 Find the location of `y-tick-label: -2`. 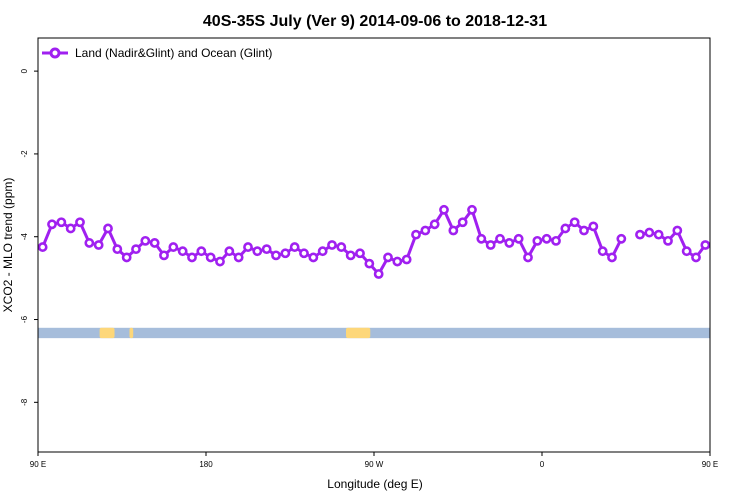

y-tick-label: -2 is located at coordinates (24, 154).